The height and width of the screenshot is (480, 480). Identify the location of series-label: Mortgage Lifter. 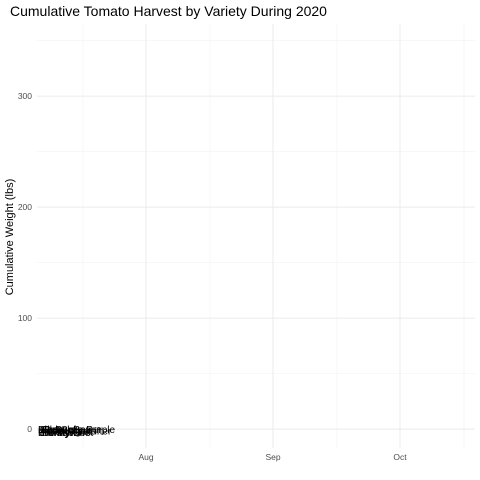
(78, 432).